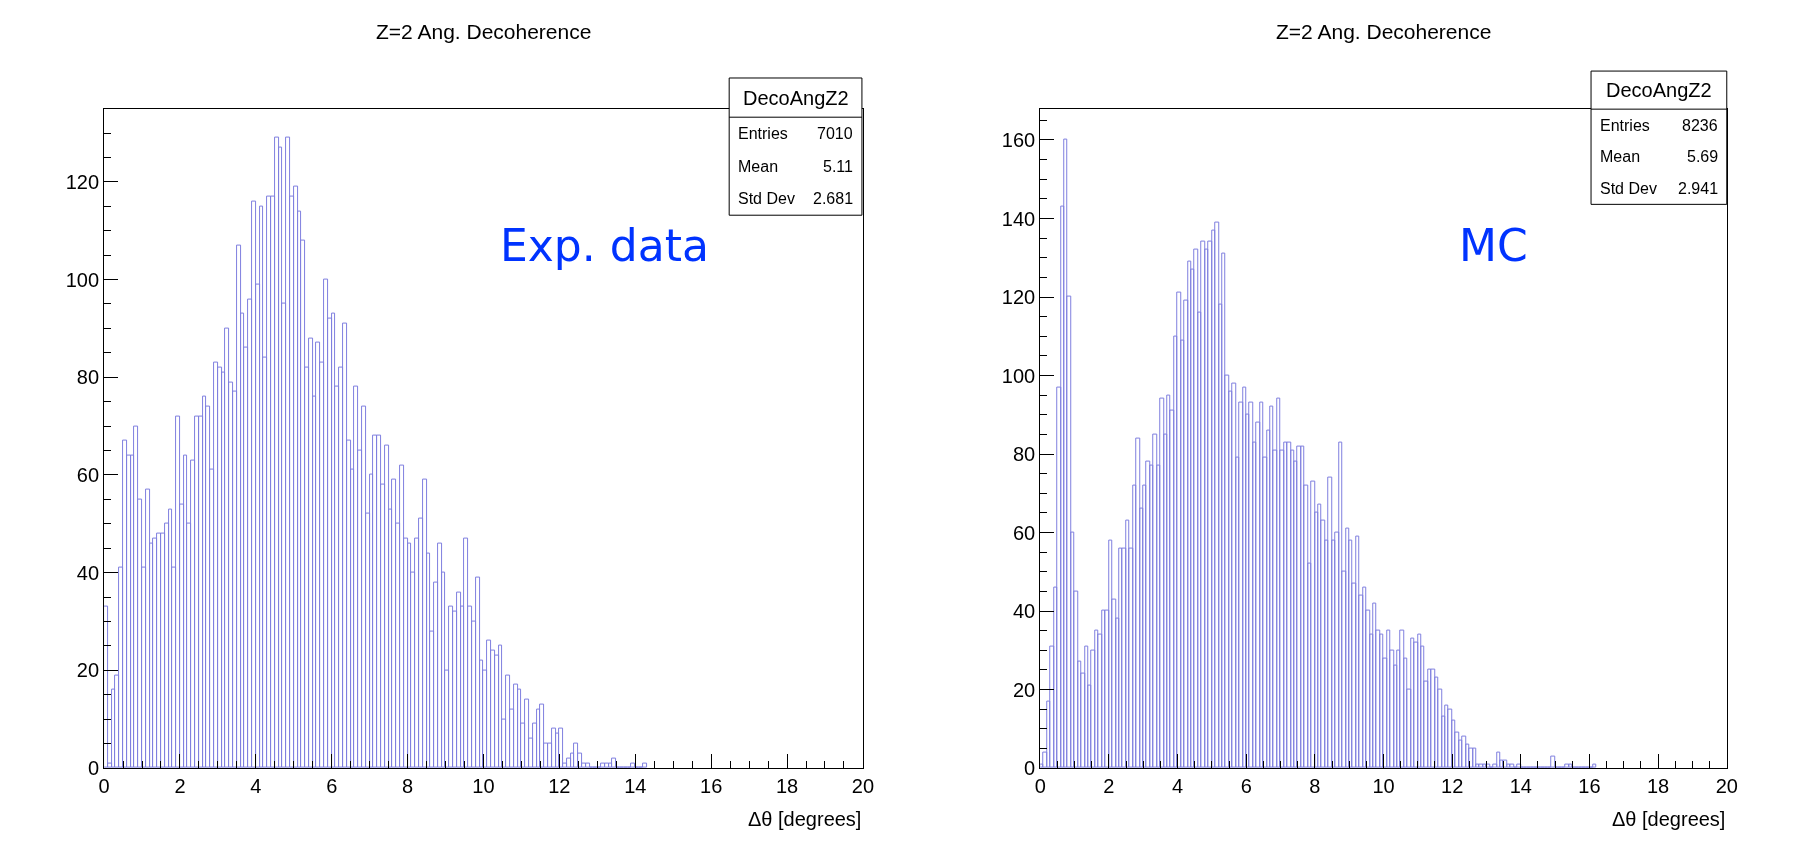 Image resolution: width=1819 pixels, height=859 pixels. What do you see at coordinates (835, 133) in the screenshot?
I see `annotation: 7010` at bounding box center [835, 133].